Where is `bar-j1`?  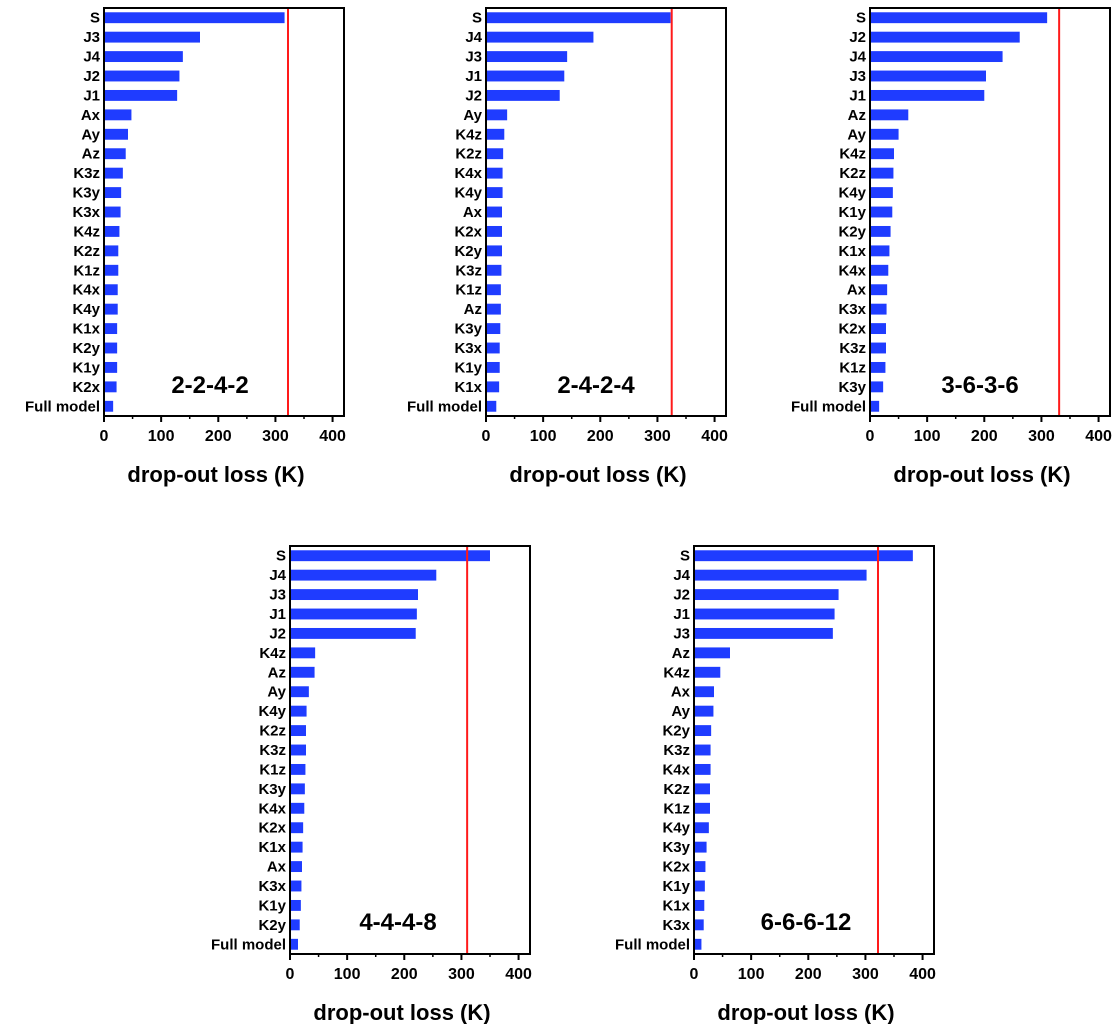
bar-j1 is located at coordinates (141, 95).